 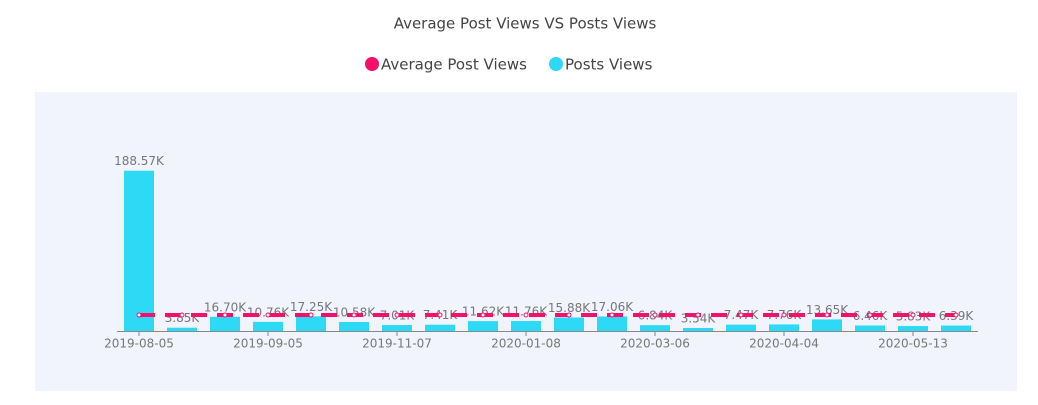 I want to click on x-tick-label: 2019-09-05, so click(x=268, y=344).